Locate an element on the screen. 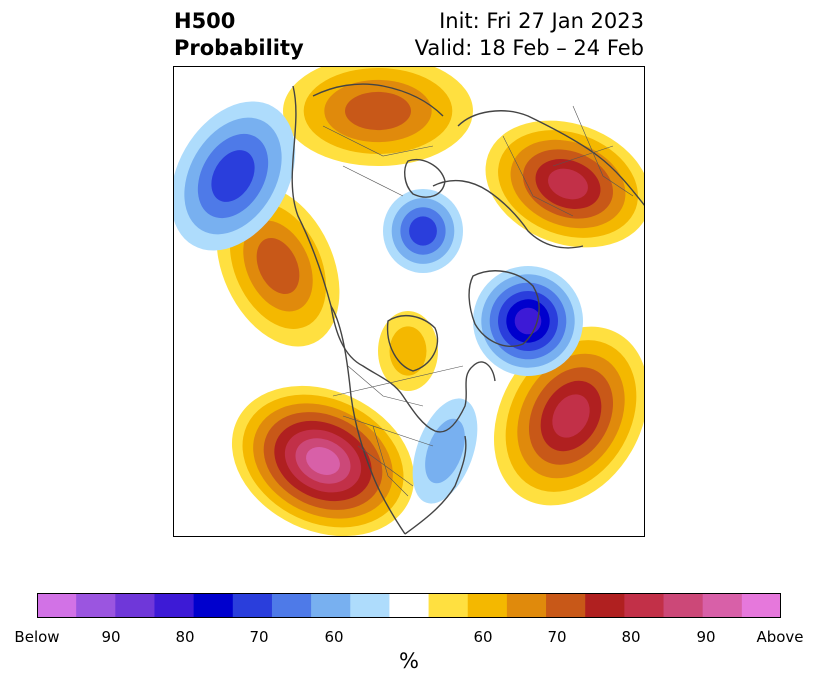 This screenshot has height=686, width=819. colorbar-tick-label: Above is located at coordinates (780, 637).